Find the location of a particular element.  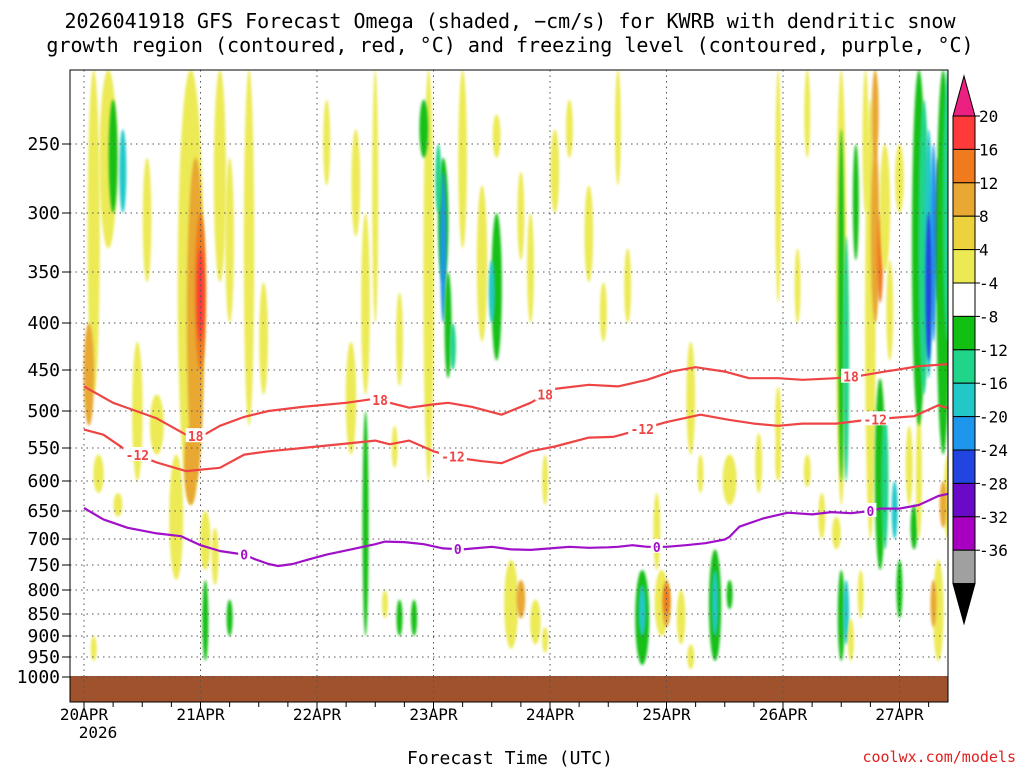

colorbar-label: -8 is located at coordinates (988, 316).